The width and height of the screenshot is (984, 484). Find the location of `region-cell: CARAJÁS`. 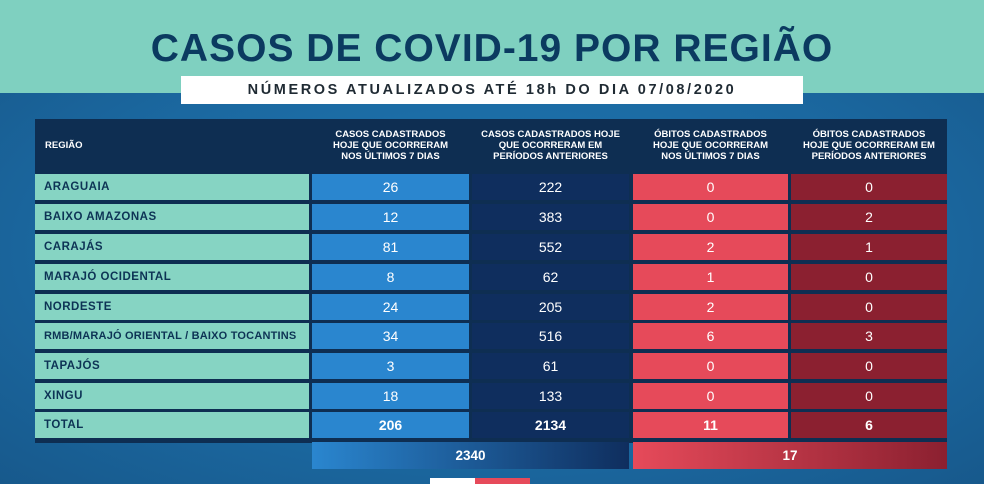

region-cell: CARAJÁS is located at coordinates (172, 247).